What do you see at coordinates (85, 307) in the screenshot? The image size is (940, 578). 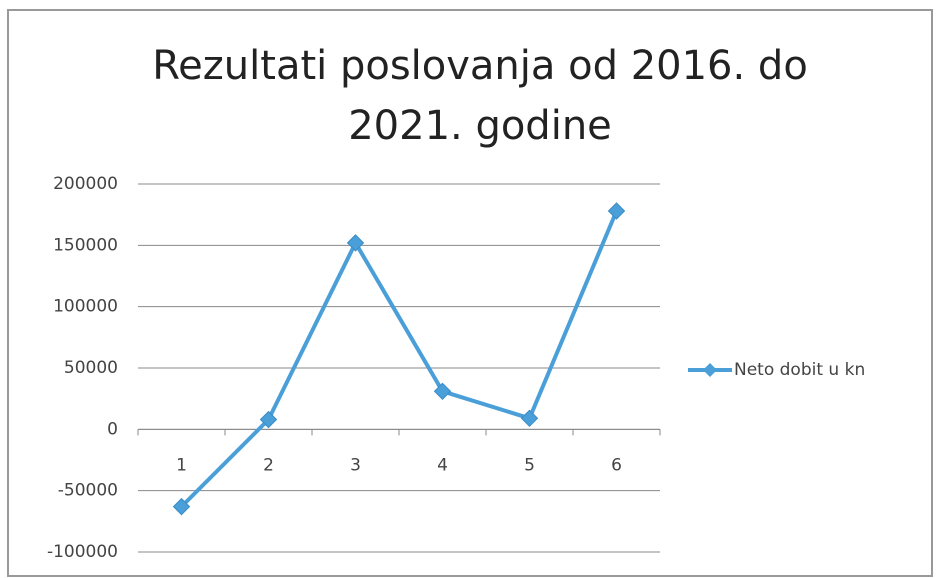 I see `y-tick-label: 100000` at bounding box center [85, 307].